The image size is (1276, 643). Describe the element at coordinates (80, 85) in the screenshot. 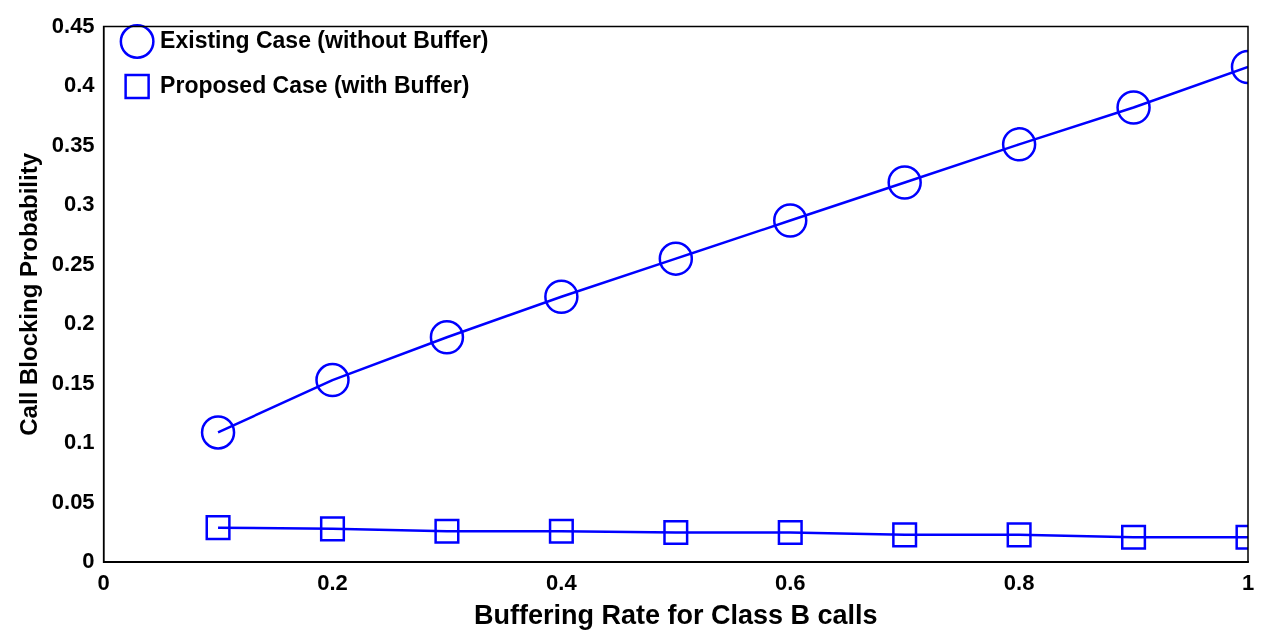

I see `y-tick-label: 0.4` at that location.